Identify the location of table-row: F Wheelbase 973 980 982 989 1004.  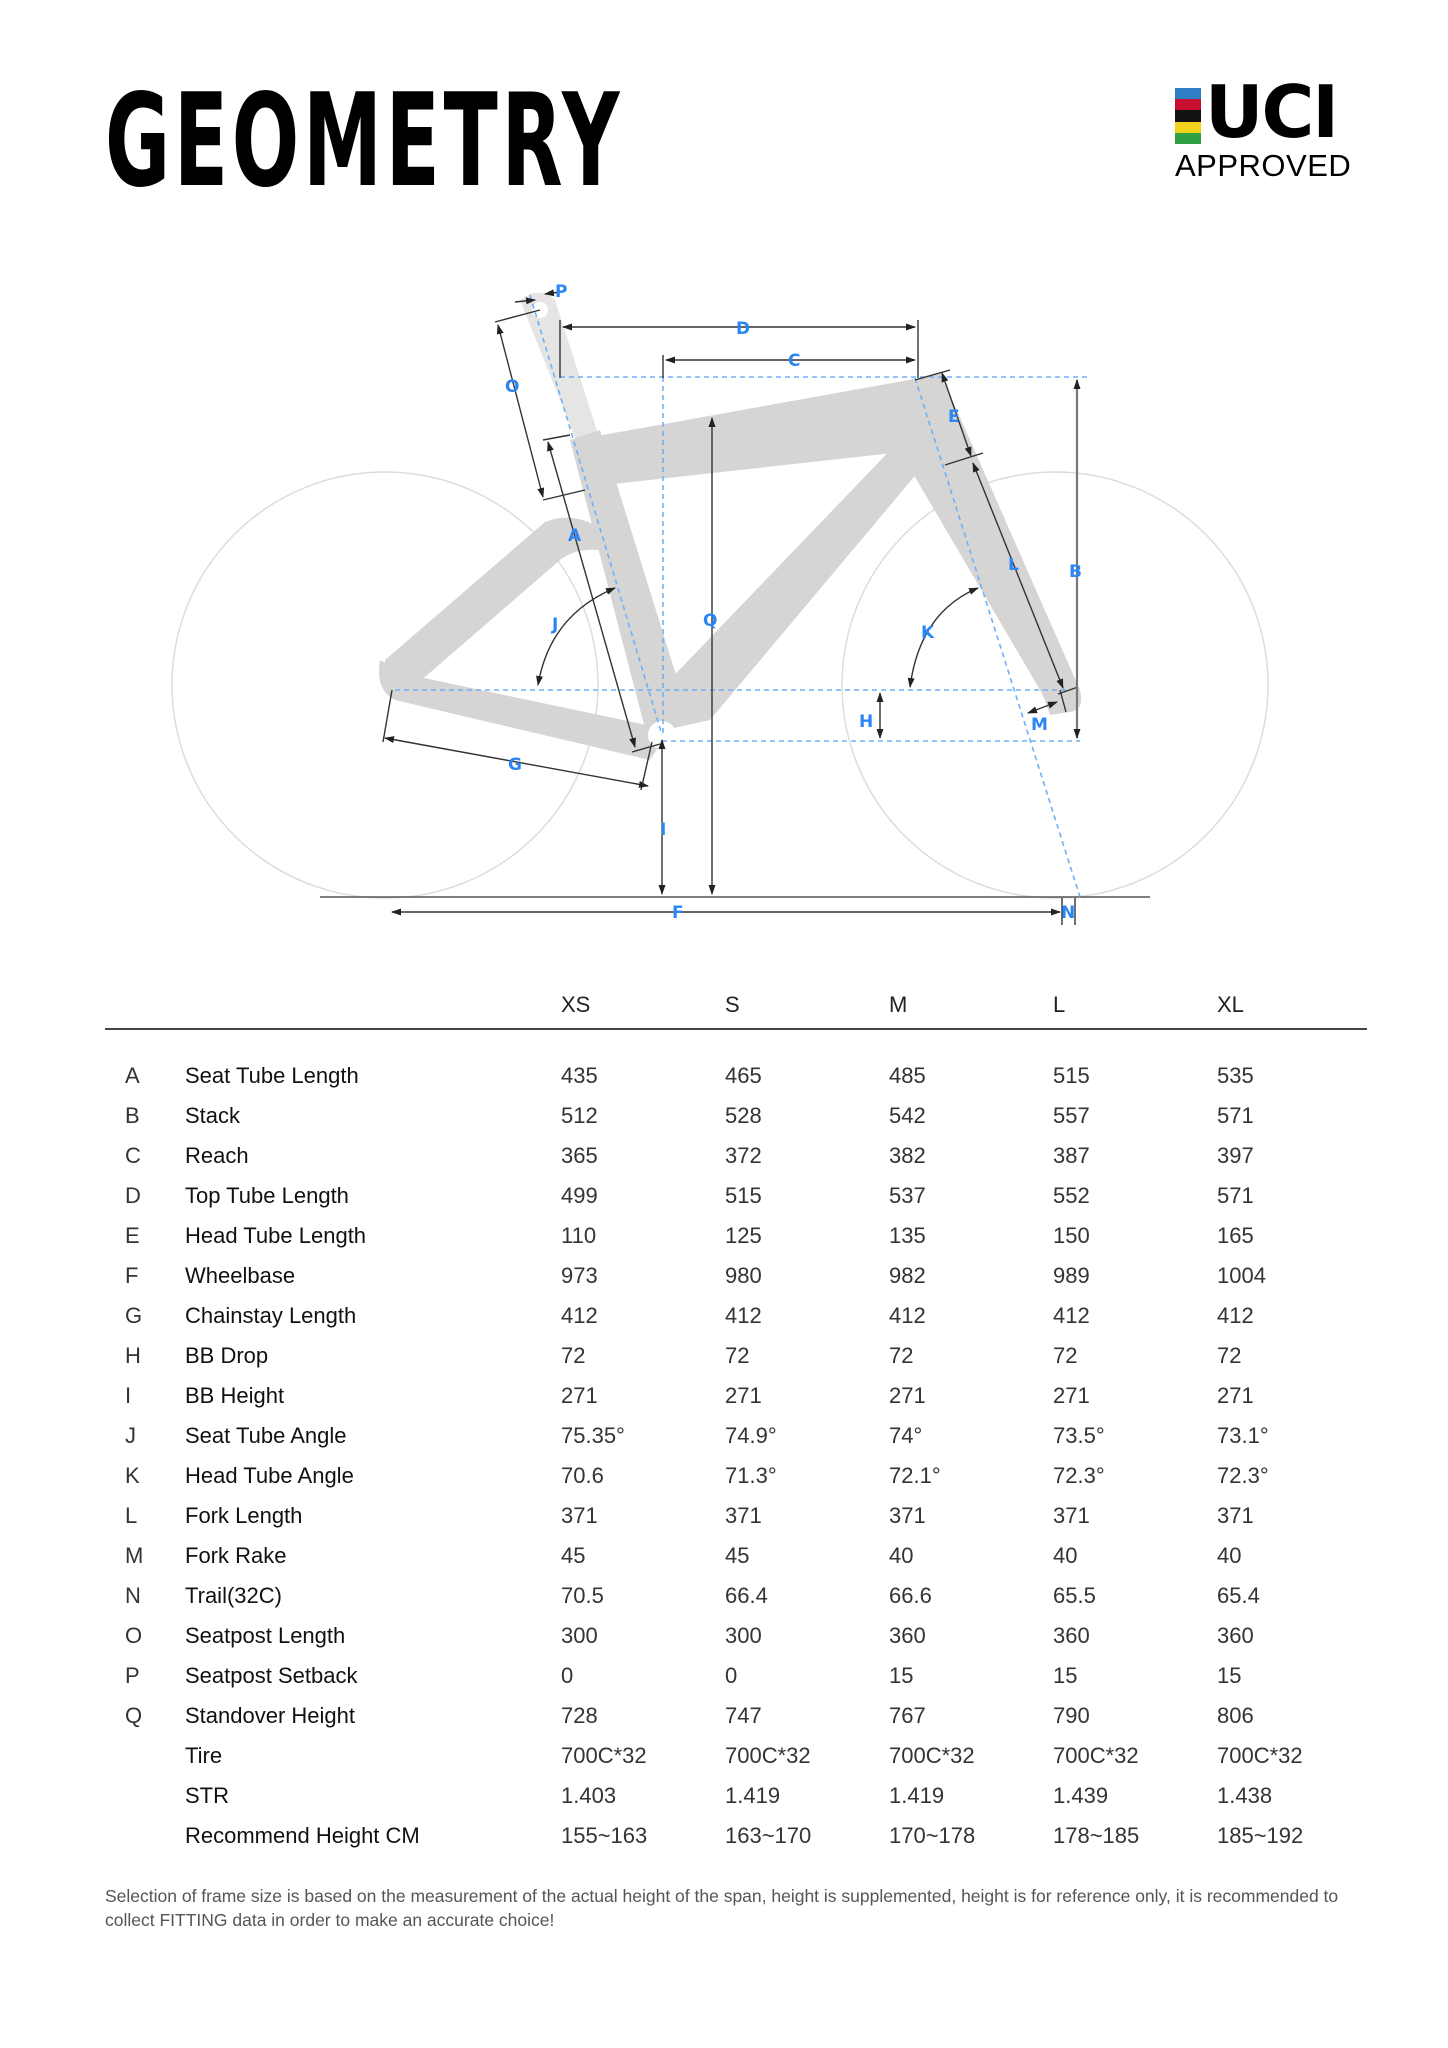
(743, 1276).